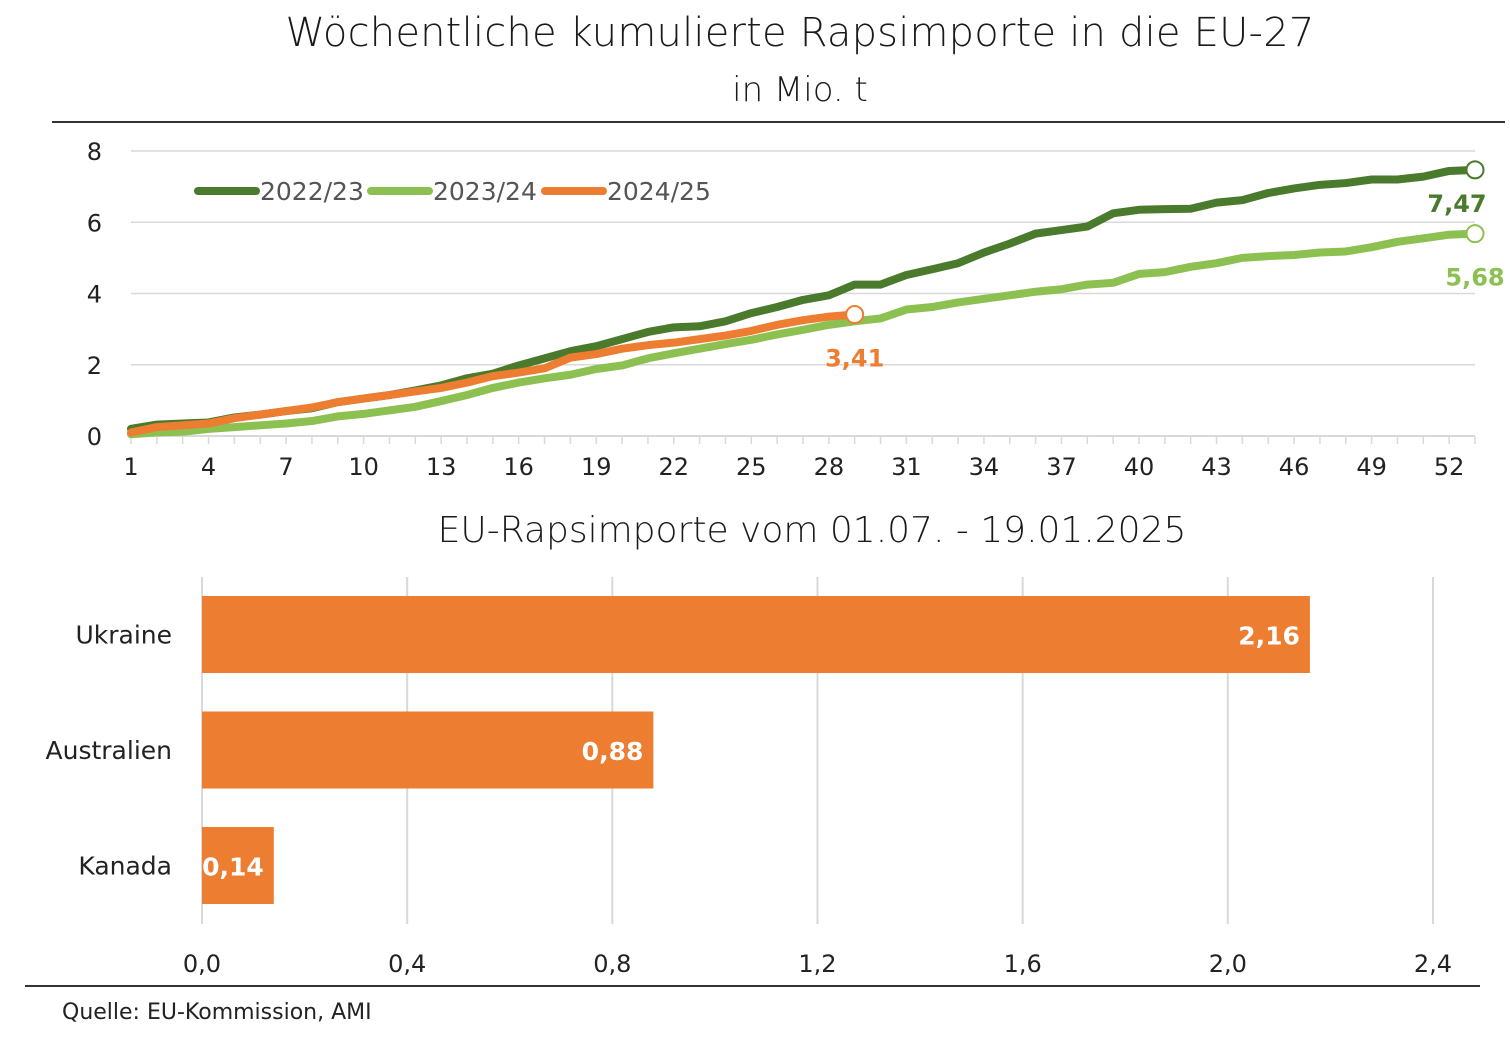 The height and width of the screenshot is (1047, 1510). What do you see at coordinates (1456, 204) in the screenshot?
I see `series-end-label: 7,47` at bounding box center [1456, 204].